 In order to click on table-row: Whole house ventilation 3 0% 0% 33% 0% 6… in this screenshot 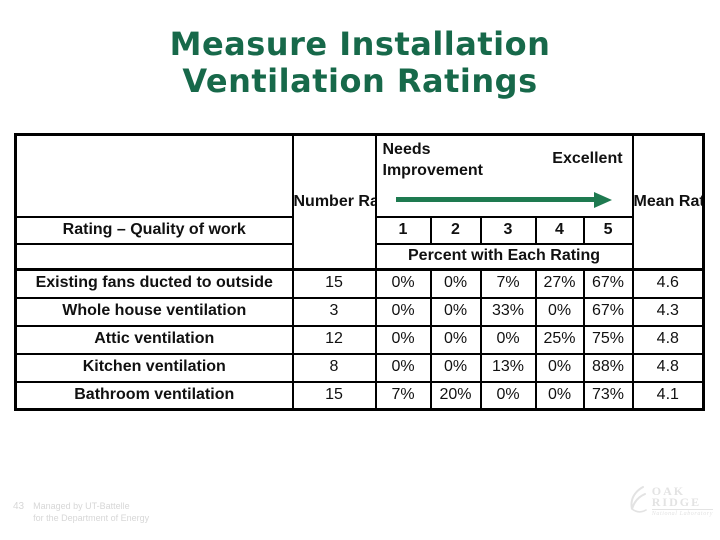, I will do `click(359, 311)`.